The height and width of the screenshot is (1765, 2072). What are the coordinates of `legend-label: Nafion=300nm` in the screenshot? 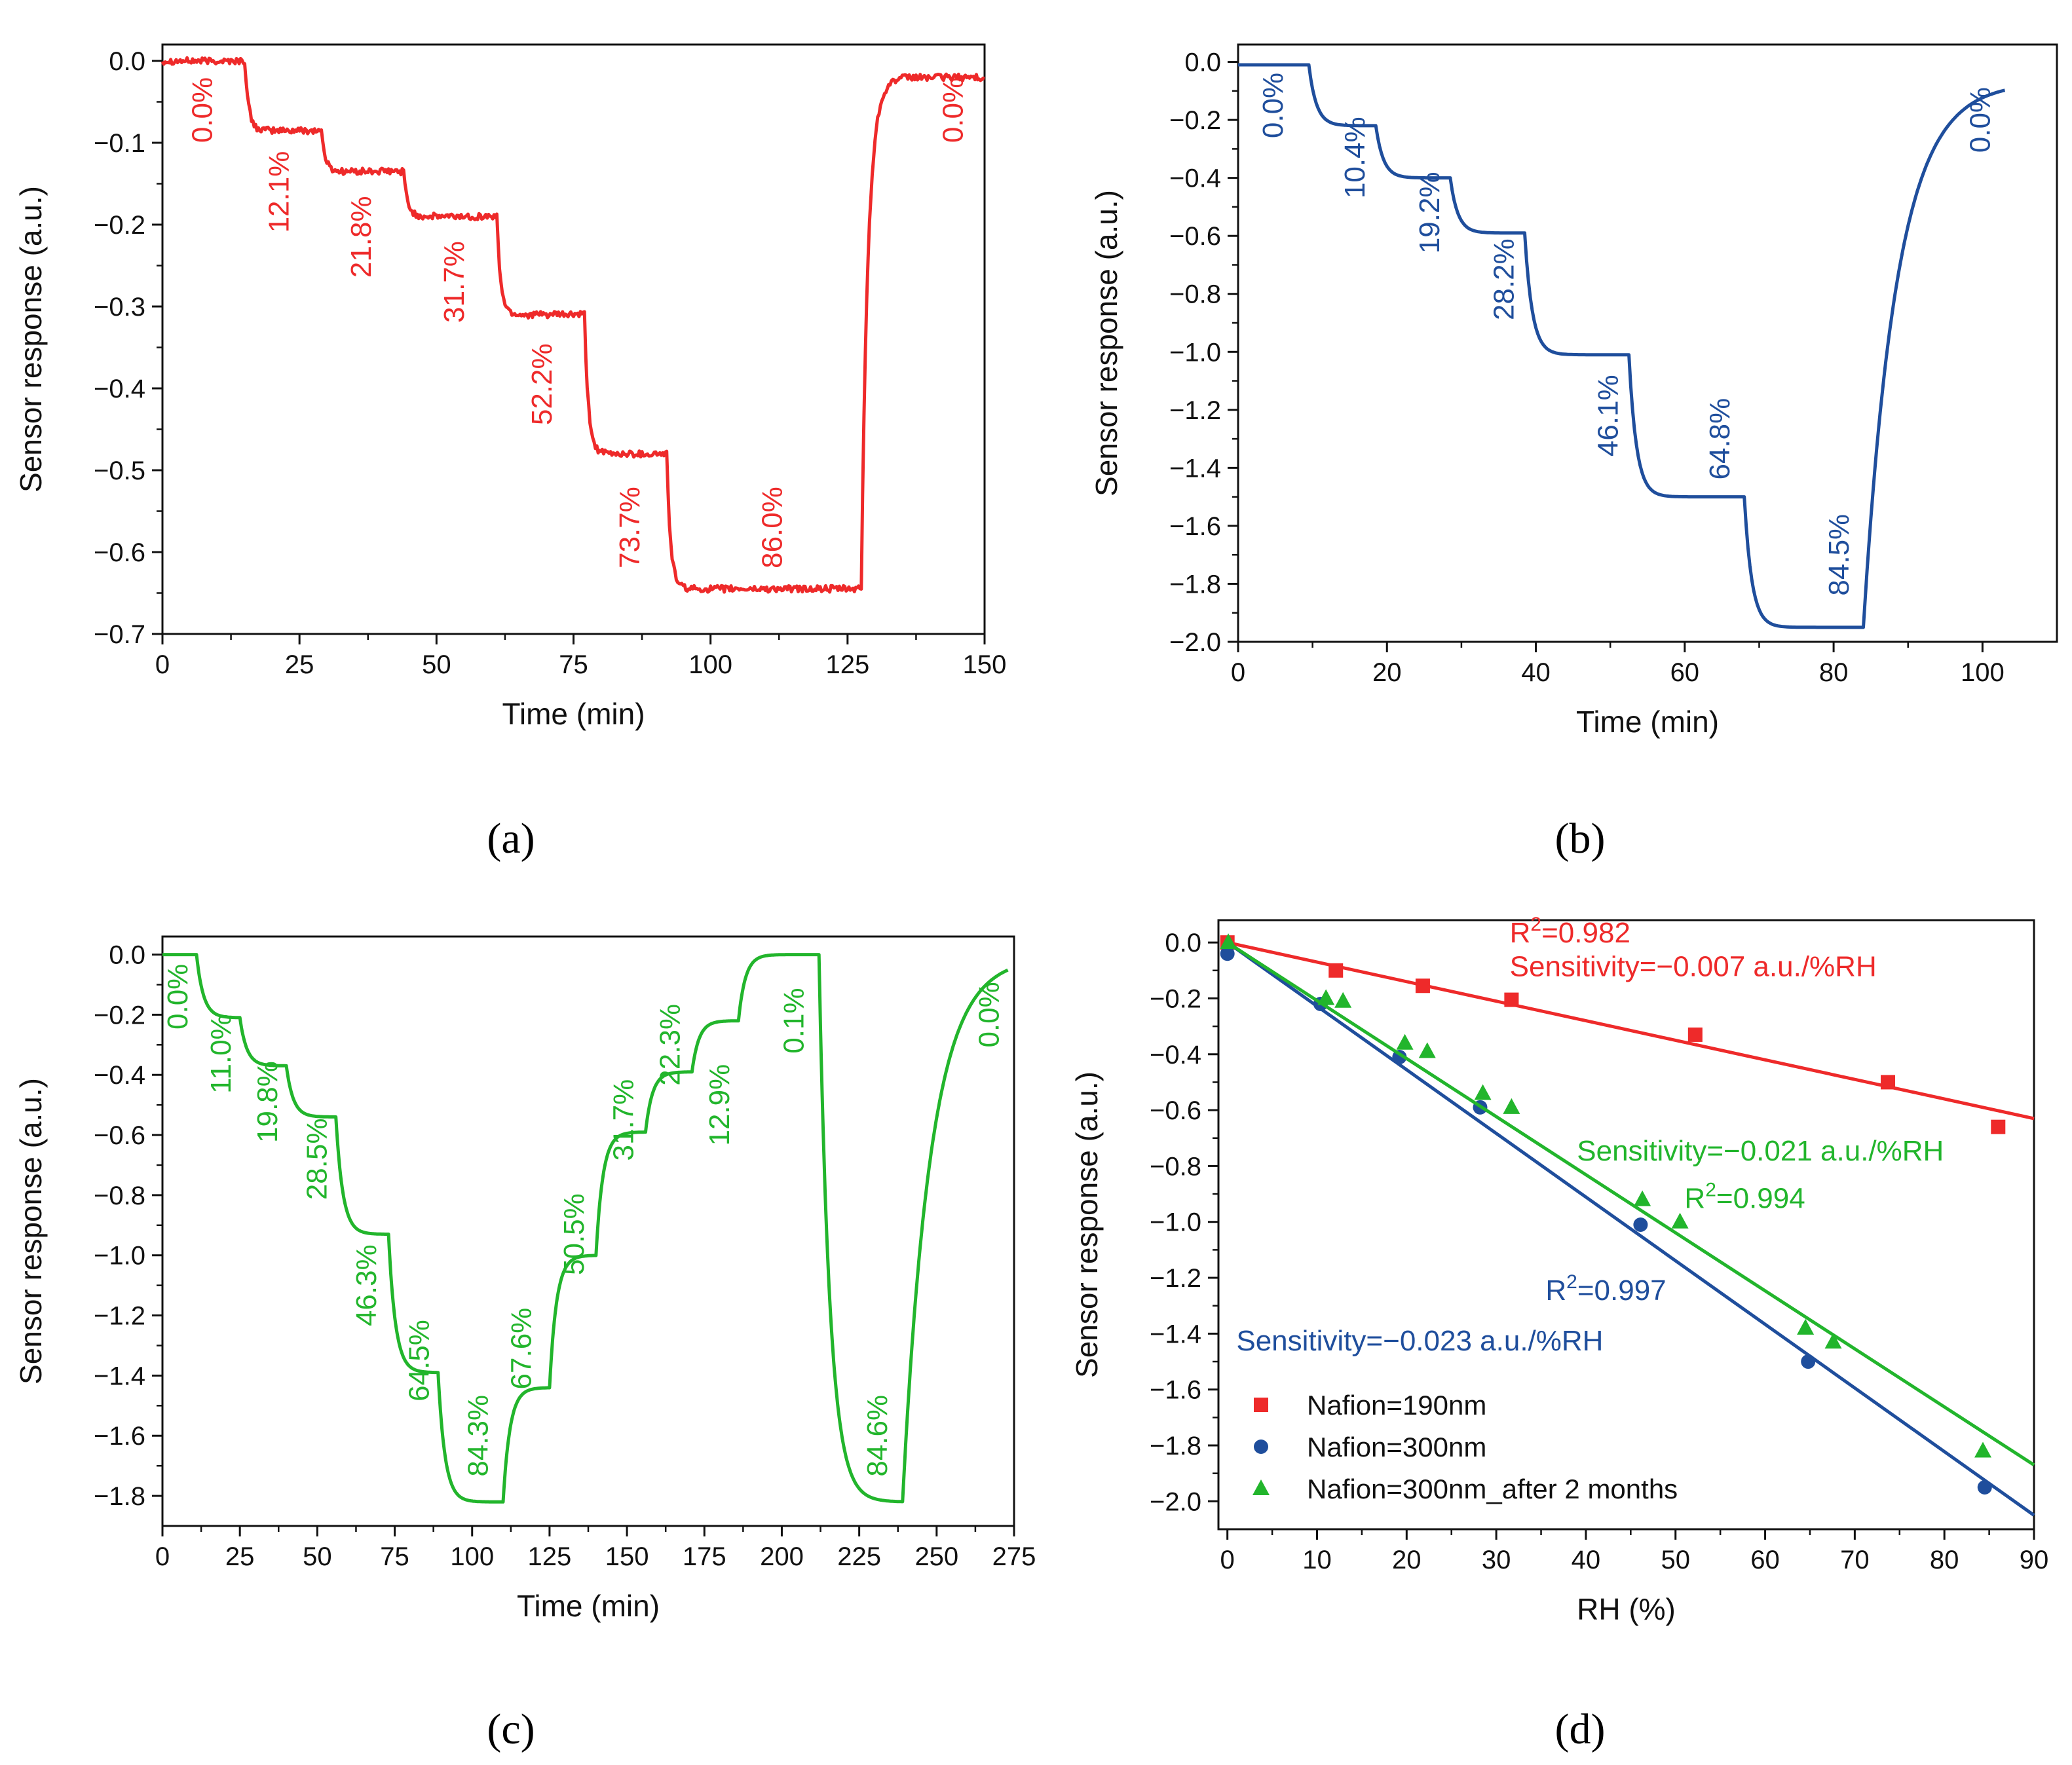 It's located at (1396, 1447).